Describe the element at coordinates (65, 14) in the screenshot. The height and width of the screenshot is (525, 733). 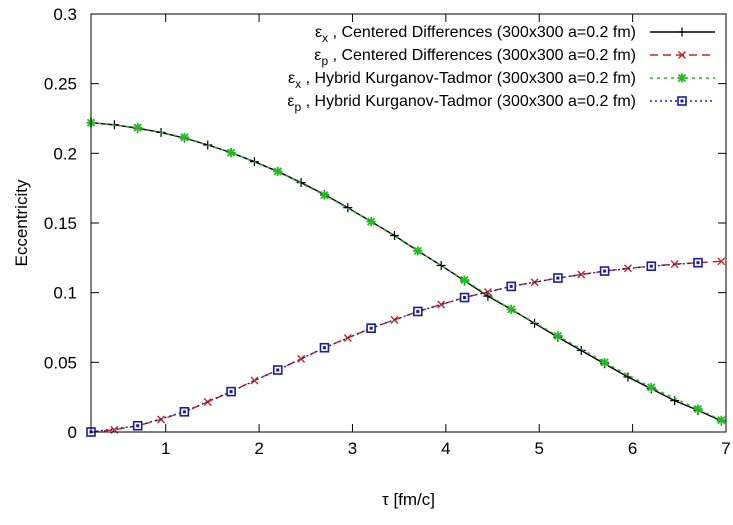
I see `y-tick-label: 0.3` at that location.